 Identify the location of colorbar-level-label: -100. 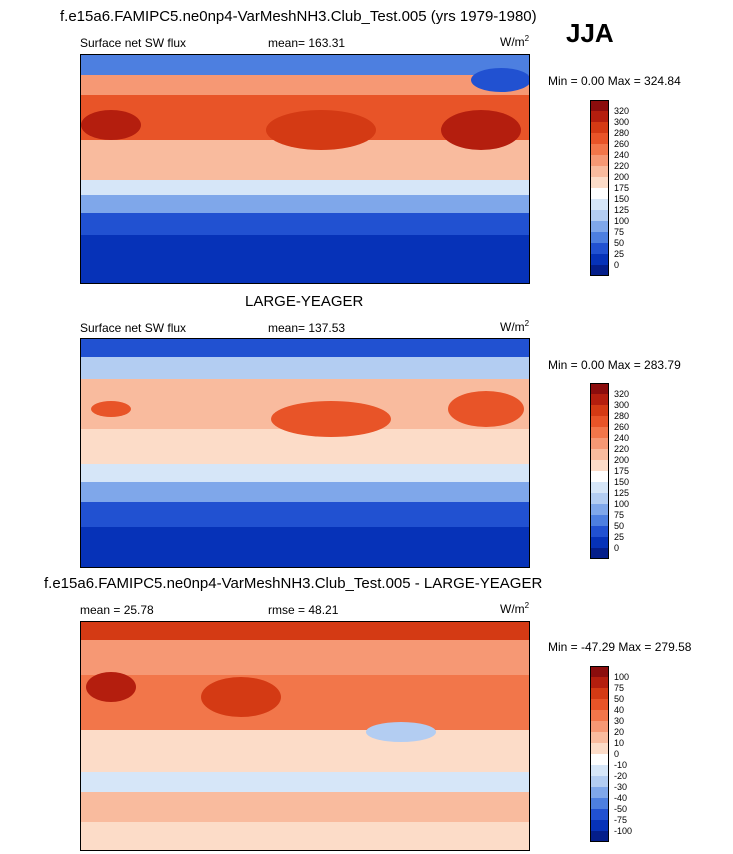
(623, 831).